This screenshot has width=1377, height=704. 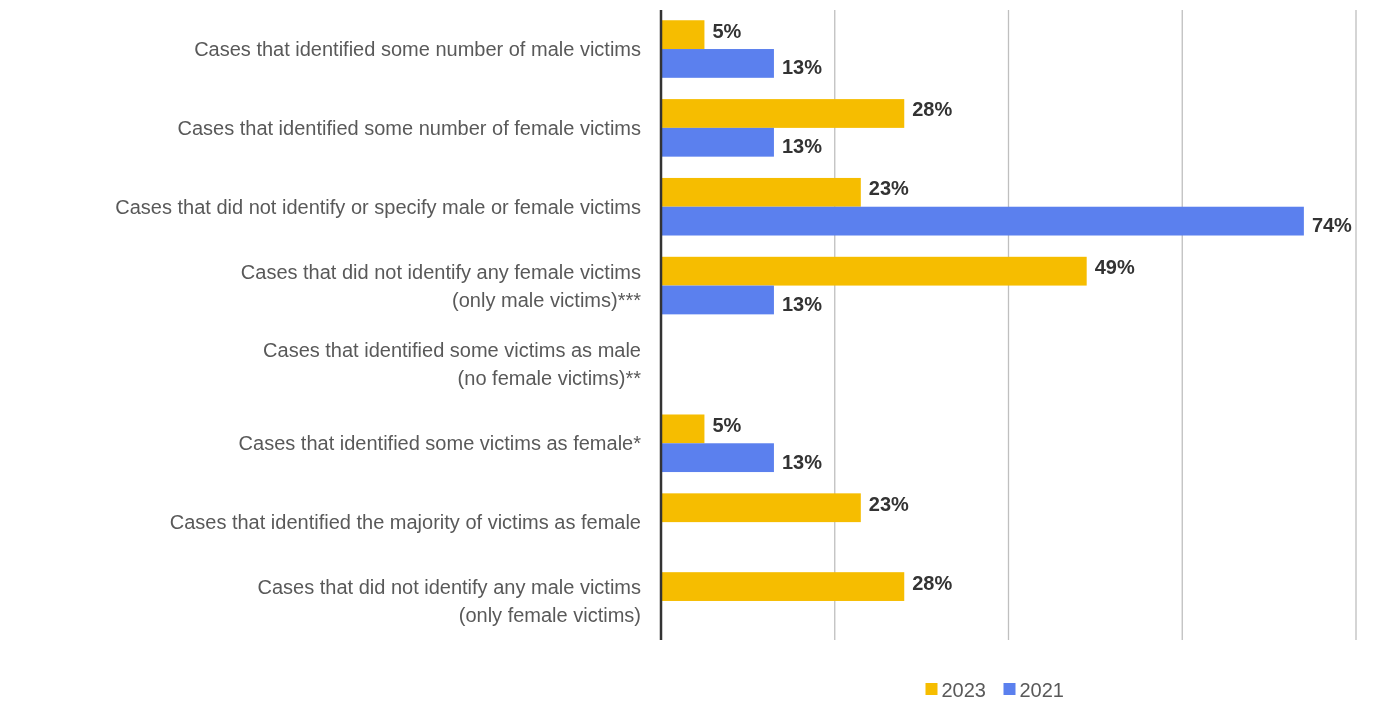 What do you see at coordinates (1114, 267) in the screenshot?
I see `data-label: 49%` at bounding box center [1114, 267].